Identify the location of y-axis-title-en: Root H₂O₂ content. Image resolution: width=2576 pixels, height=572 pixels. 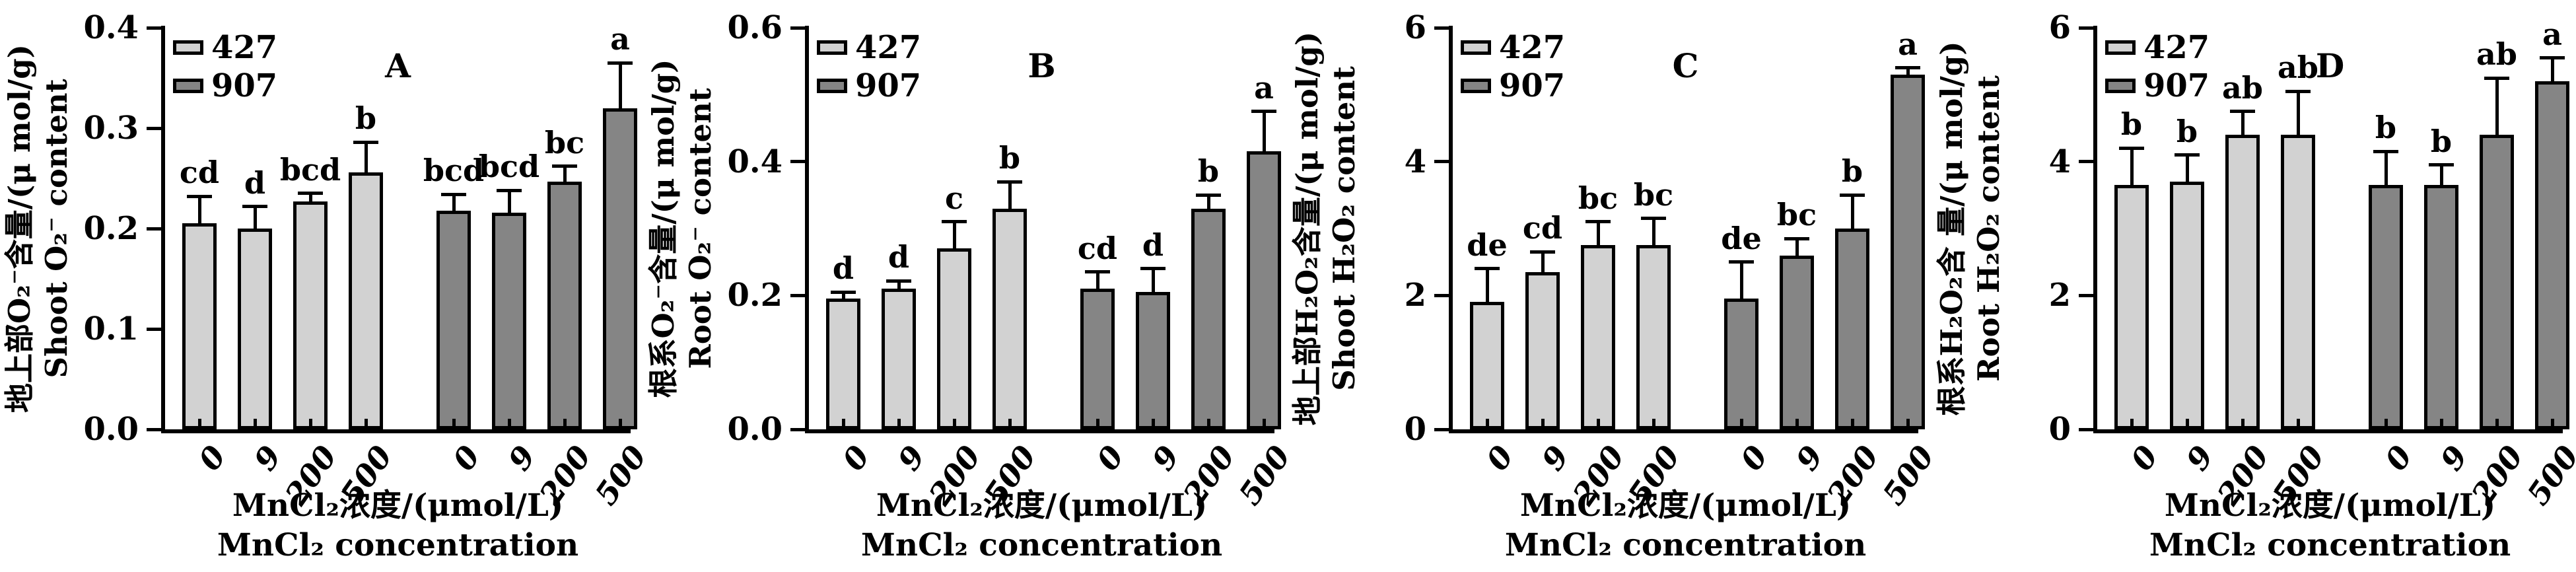
(1989, 229).